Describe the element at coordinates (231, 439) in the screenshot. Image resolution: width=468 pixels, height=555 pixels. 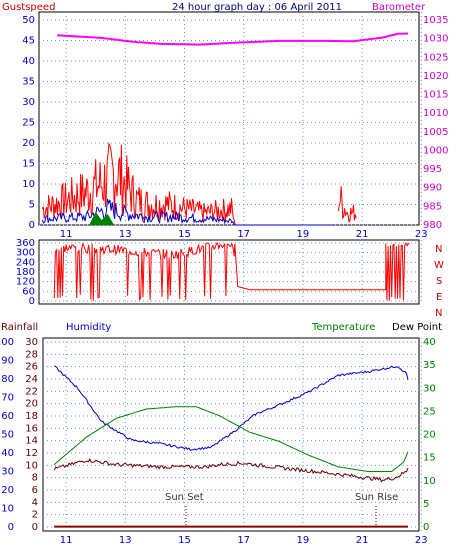
I see `temperature-line` at that location.